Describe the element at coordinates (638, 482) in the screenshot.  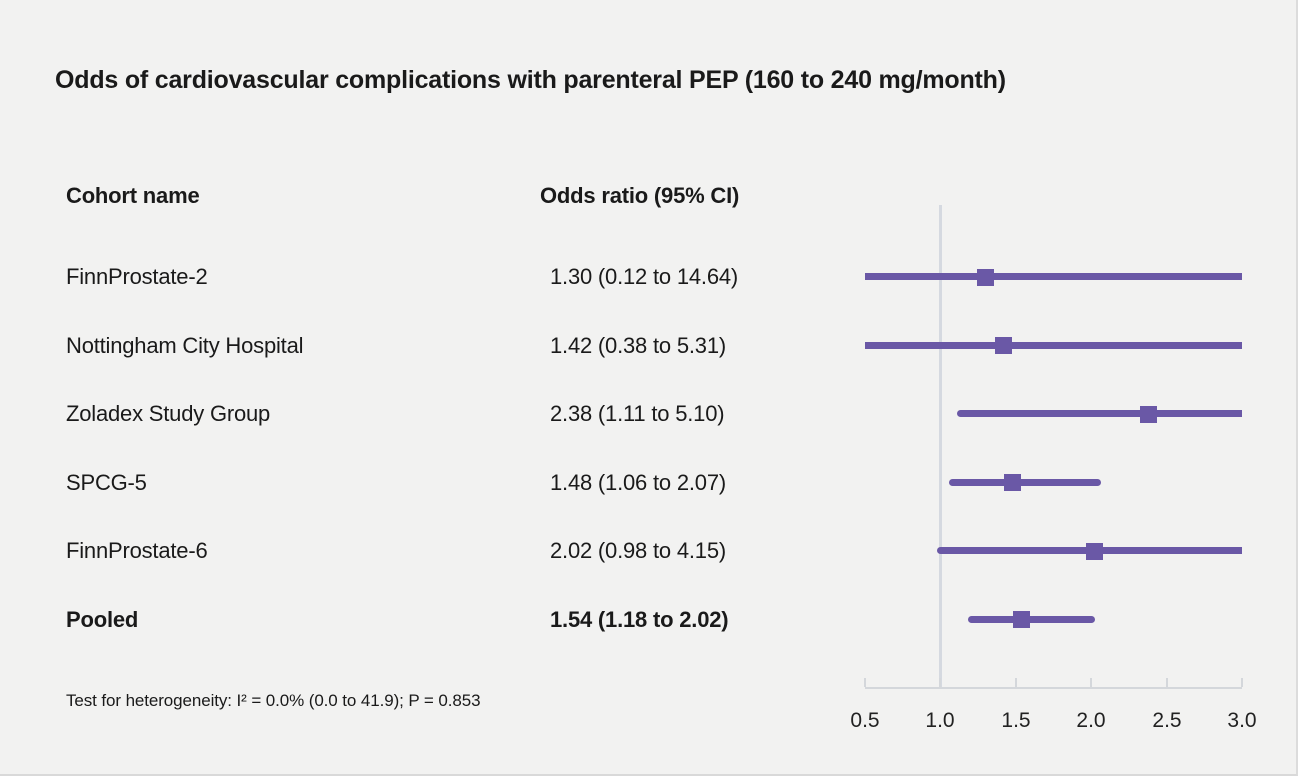
I see `odds-ratio-cell: 1.48 (1.06 to 2.07)` at that location.